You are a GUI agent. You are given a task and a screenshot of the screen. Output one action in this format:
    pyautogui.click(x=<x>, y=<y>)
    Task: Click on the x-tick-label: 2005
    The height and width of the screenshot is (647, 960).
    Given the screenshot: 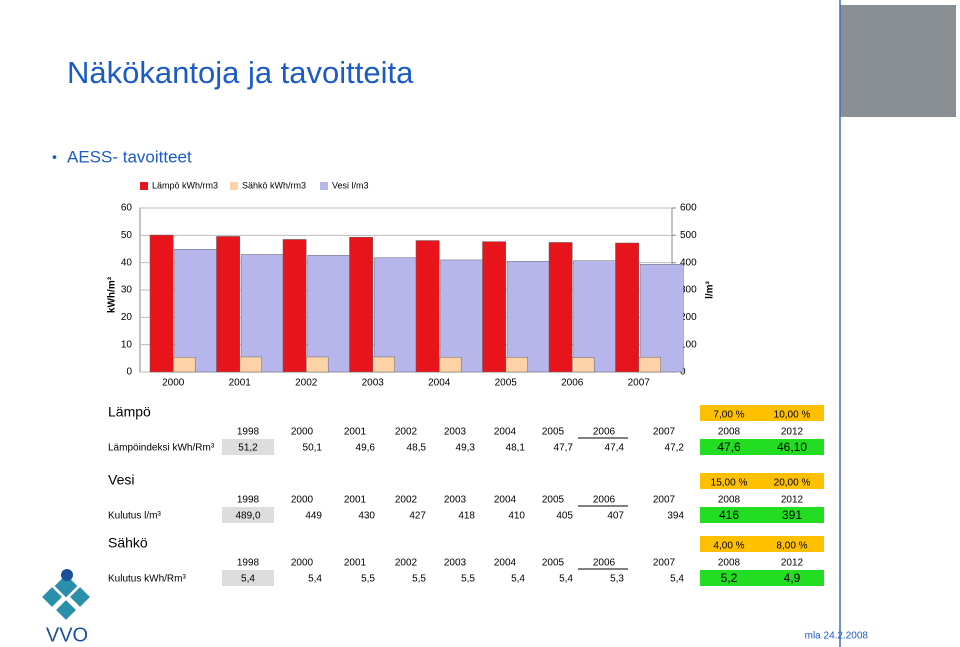 What is the action you would take?
    pyautogui.click(x=506, y=383)
    